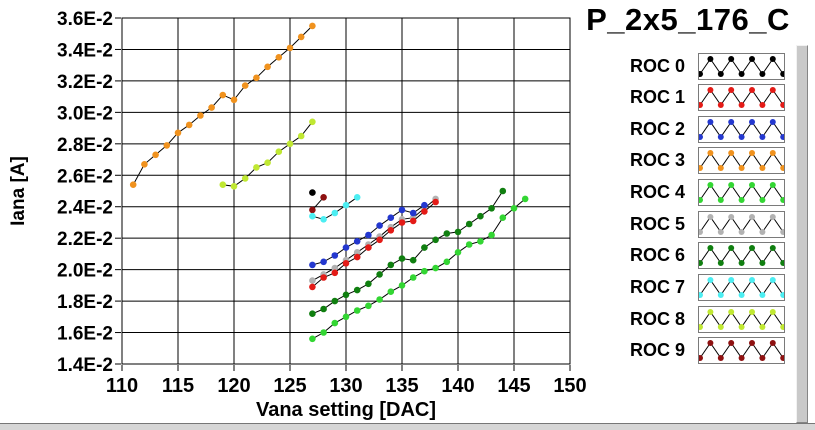 This screenshot has height=430, width=815. Describe the element at coordinates (688, 19) in the screenshot. I see `page-title: P_2x5_176_C` at that location.